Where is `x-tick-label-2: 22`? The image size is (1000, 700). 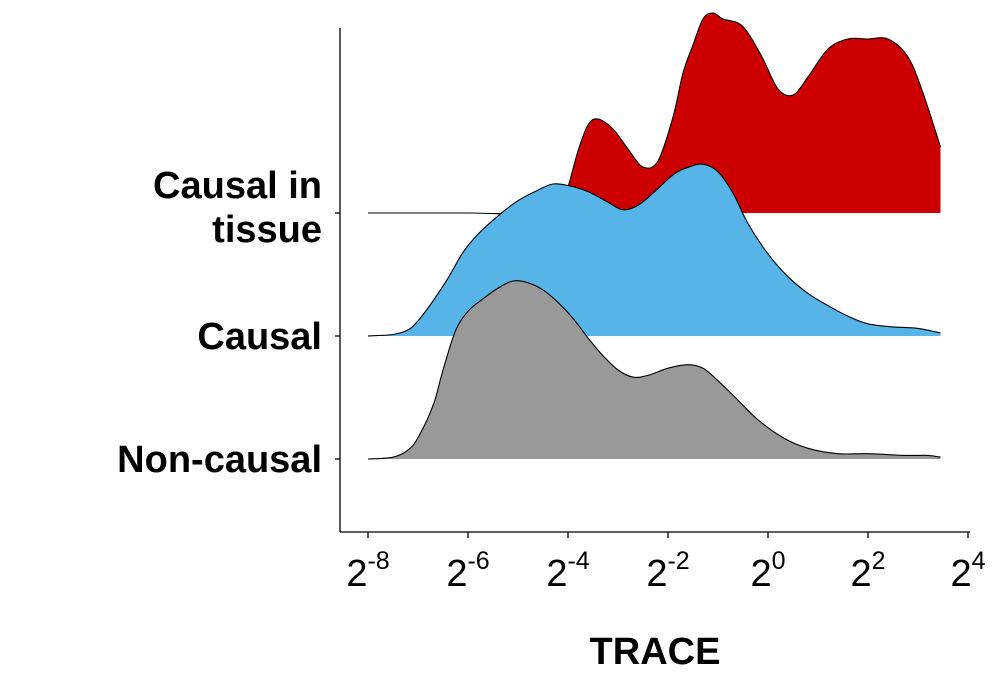
x-tick-label-2: 22 is located at coordinates (867, 571).